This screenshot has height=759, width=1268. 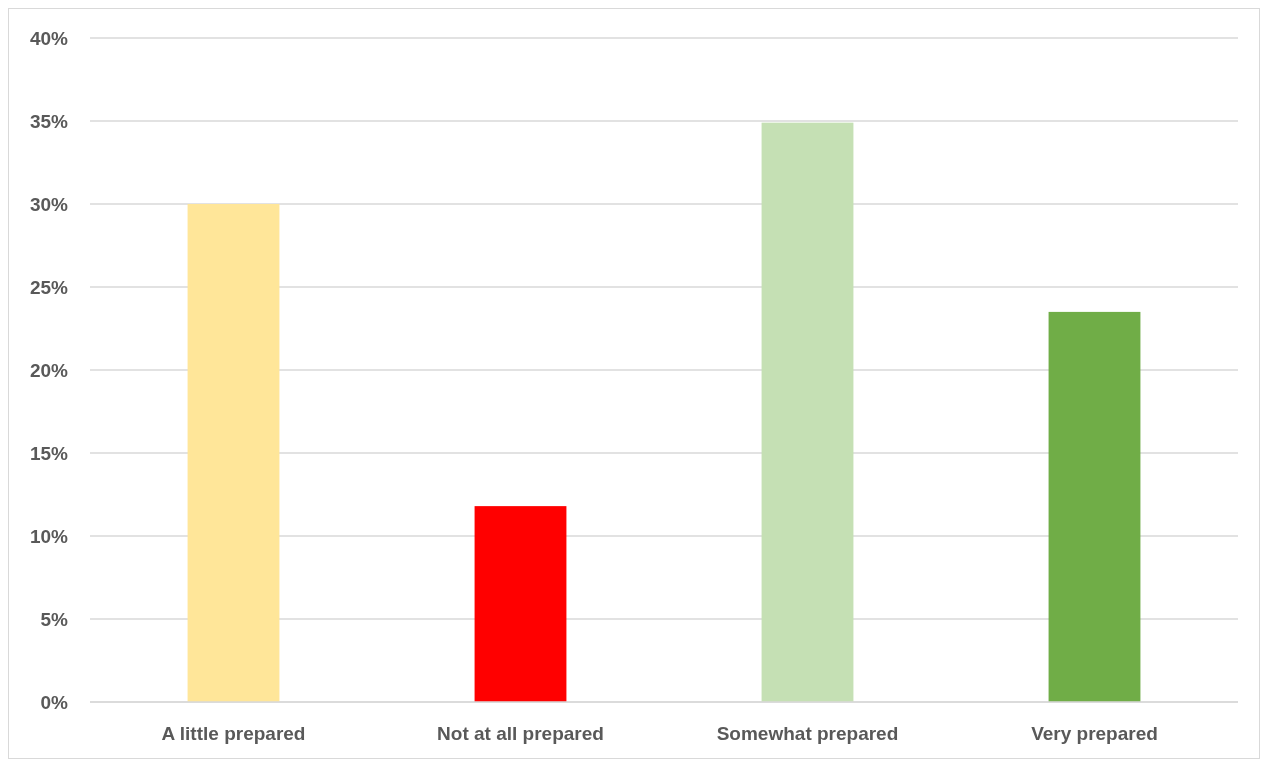 What do you see at coordinates (520, 733) in the screenshot?
I see `x-tick-label: Not at all prepared` at bounding box center [520, 733].